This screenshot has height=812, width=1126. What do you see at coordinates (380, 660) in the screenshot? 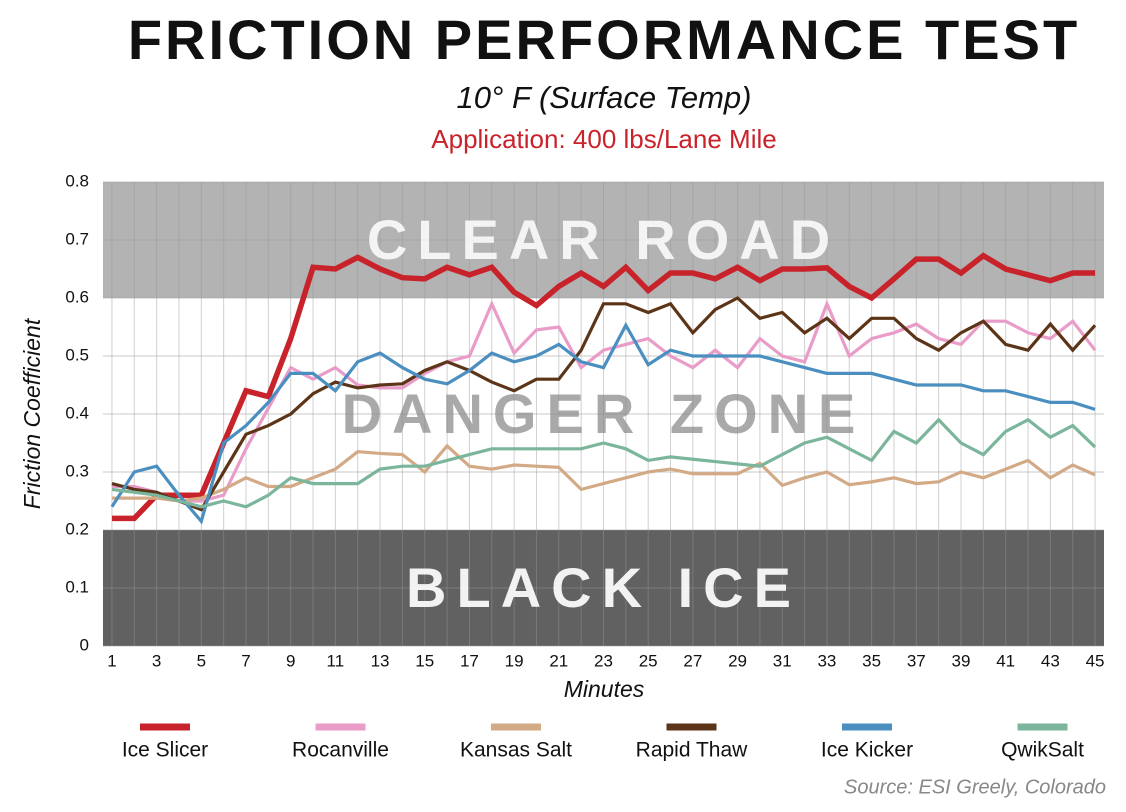
I see `x-tick-label: 13` at bounding box center [380, 660].